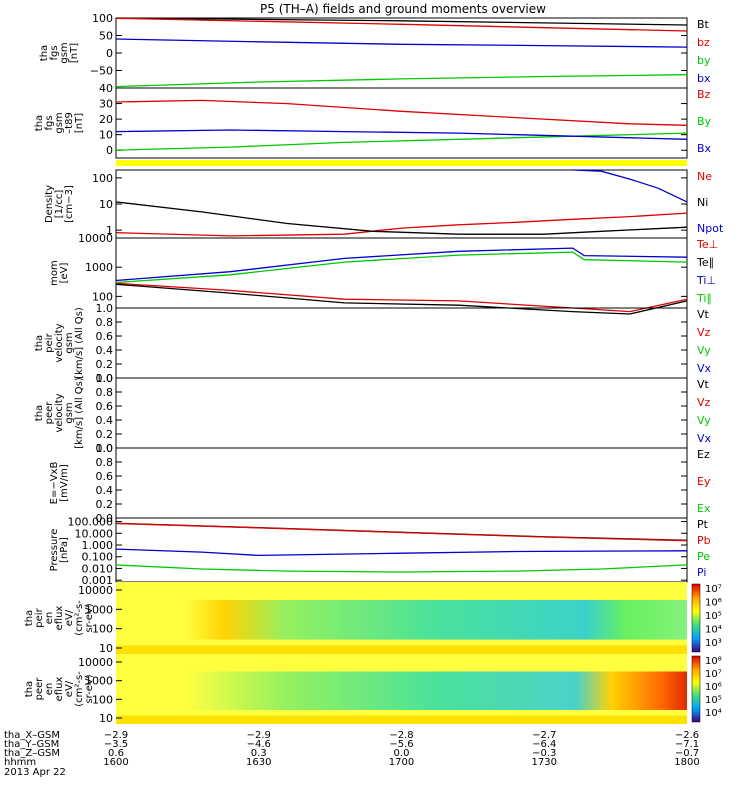  I want to click on legend-entry: Vx, so click(704, 368).